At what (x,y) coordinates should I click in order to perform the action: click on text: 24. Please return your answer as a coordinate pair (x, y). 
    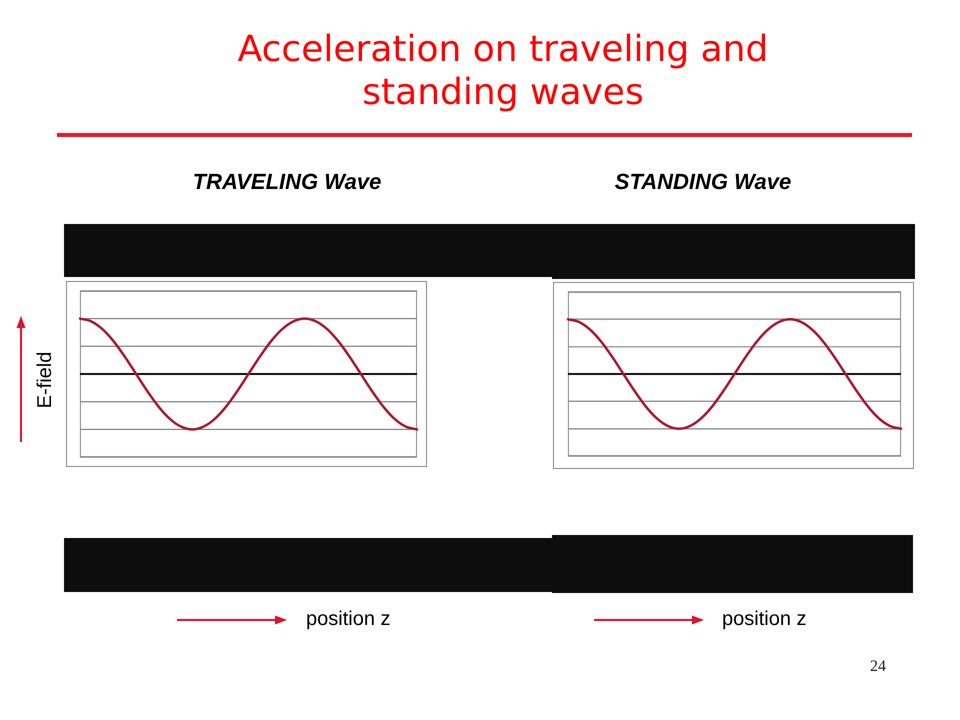
    Looking at the image, I should click on (878, 667).